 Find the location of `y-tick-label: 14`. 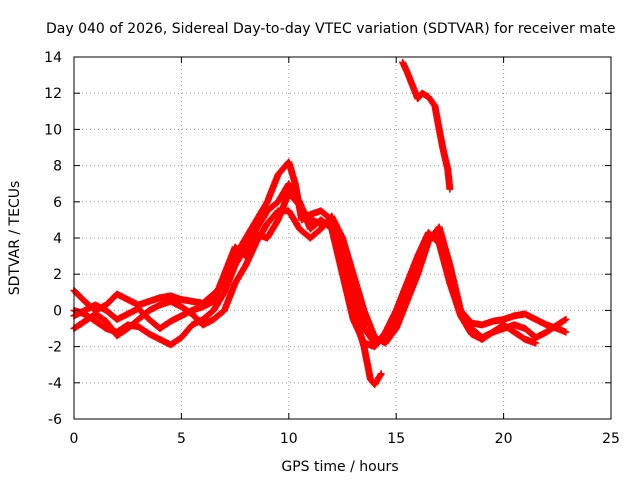

y-tick-label: 14 is located at coordinates (53, 58).